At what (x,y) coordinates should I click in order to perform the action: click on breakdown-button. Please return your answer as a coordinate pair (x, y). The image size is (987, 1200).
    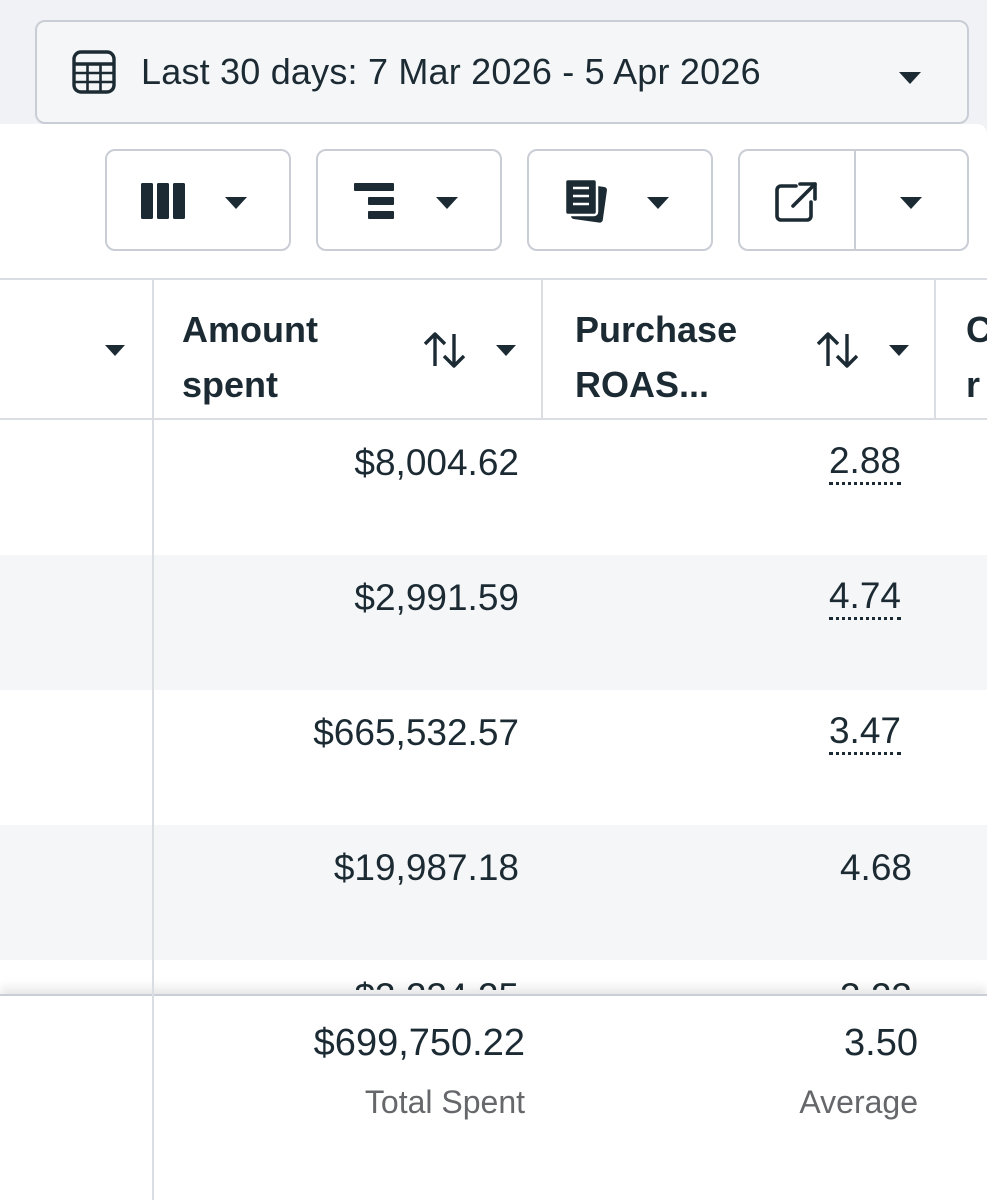
    Looking at the image, I should click on (409, 200).